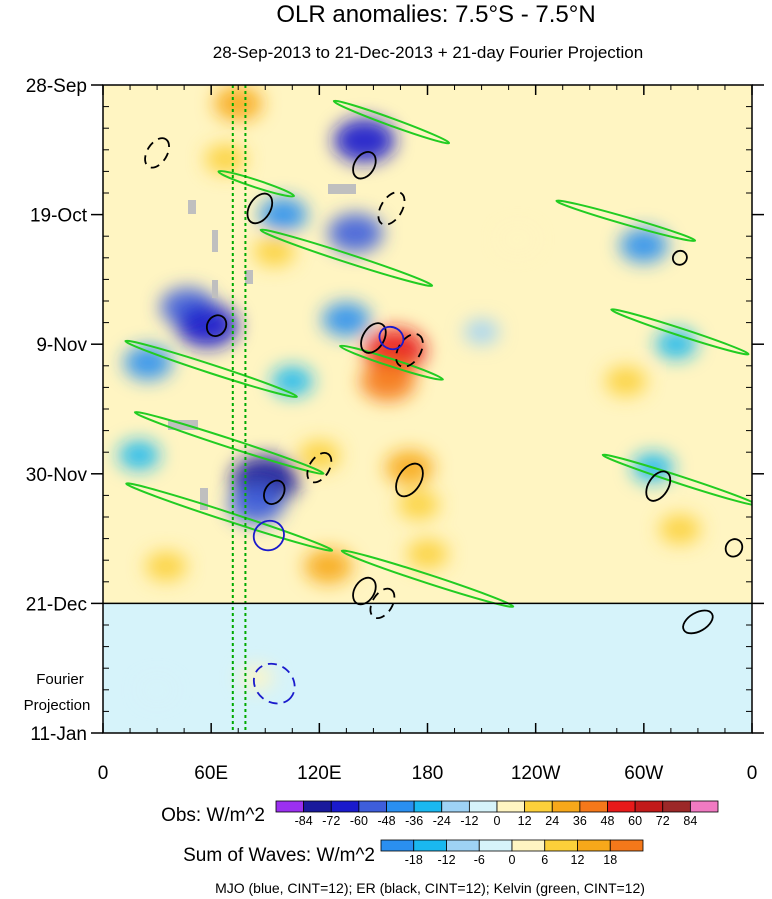 This screenshot has height=899, width=772. I want to click on colorbar-level-label: -36, so click(414, 821).